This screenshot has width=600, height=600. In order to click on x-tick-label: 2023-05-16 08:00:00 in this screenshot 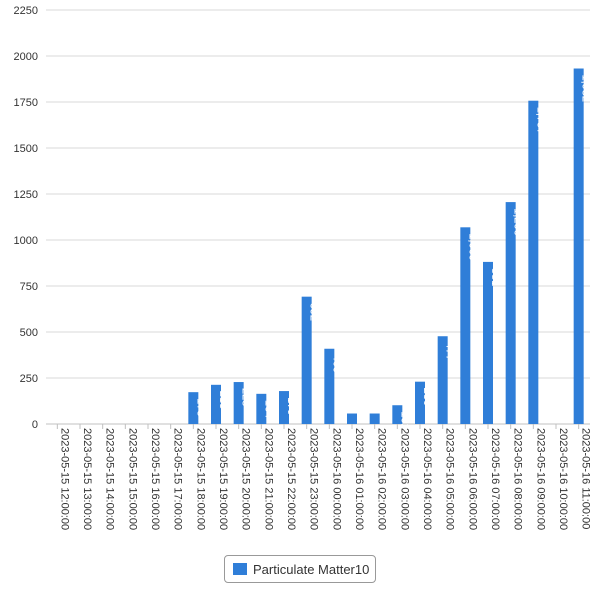, I will do `click(518, 479)`.